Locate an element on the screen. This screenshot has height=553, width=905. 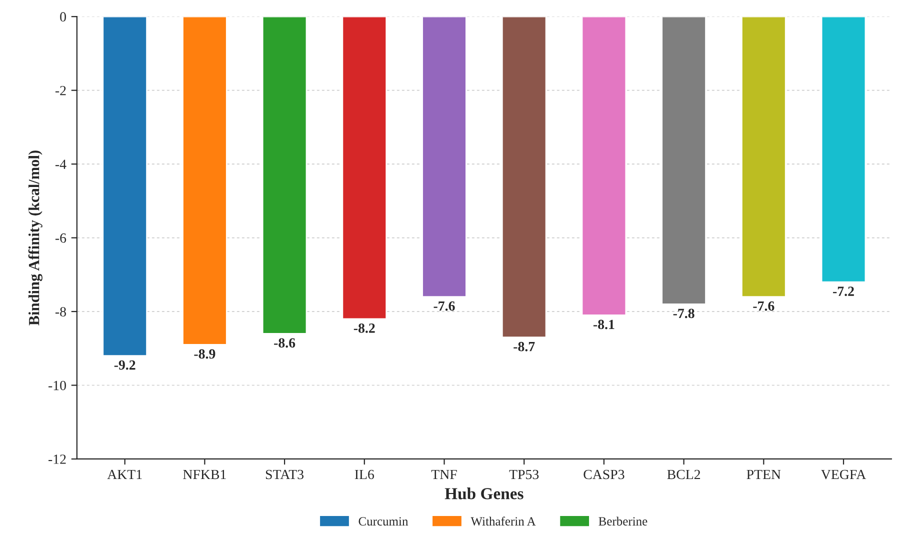
x-tick-label: CASP3 is located at coordinates (604, 475).